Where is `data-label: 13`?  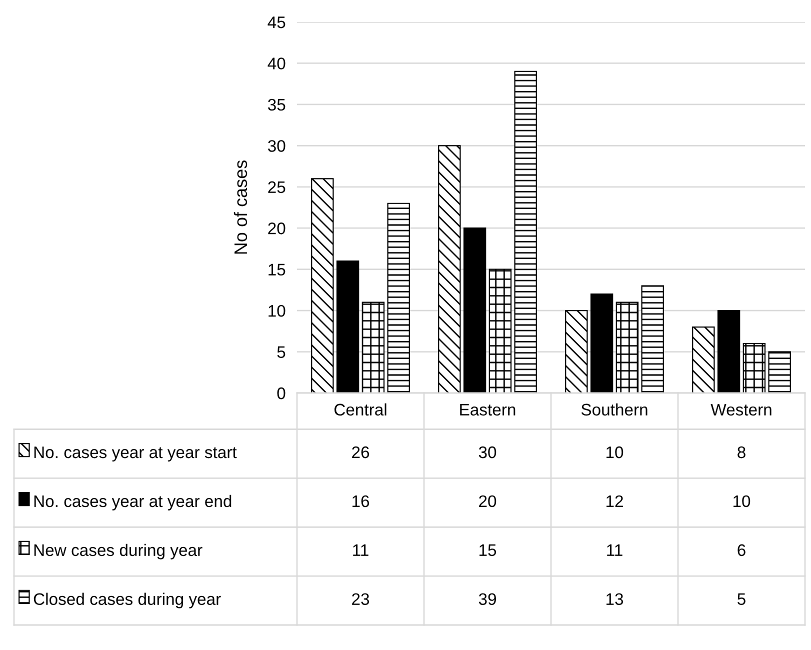
data-label: 13 is located at coordinates (615, 599).